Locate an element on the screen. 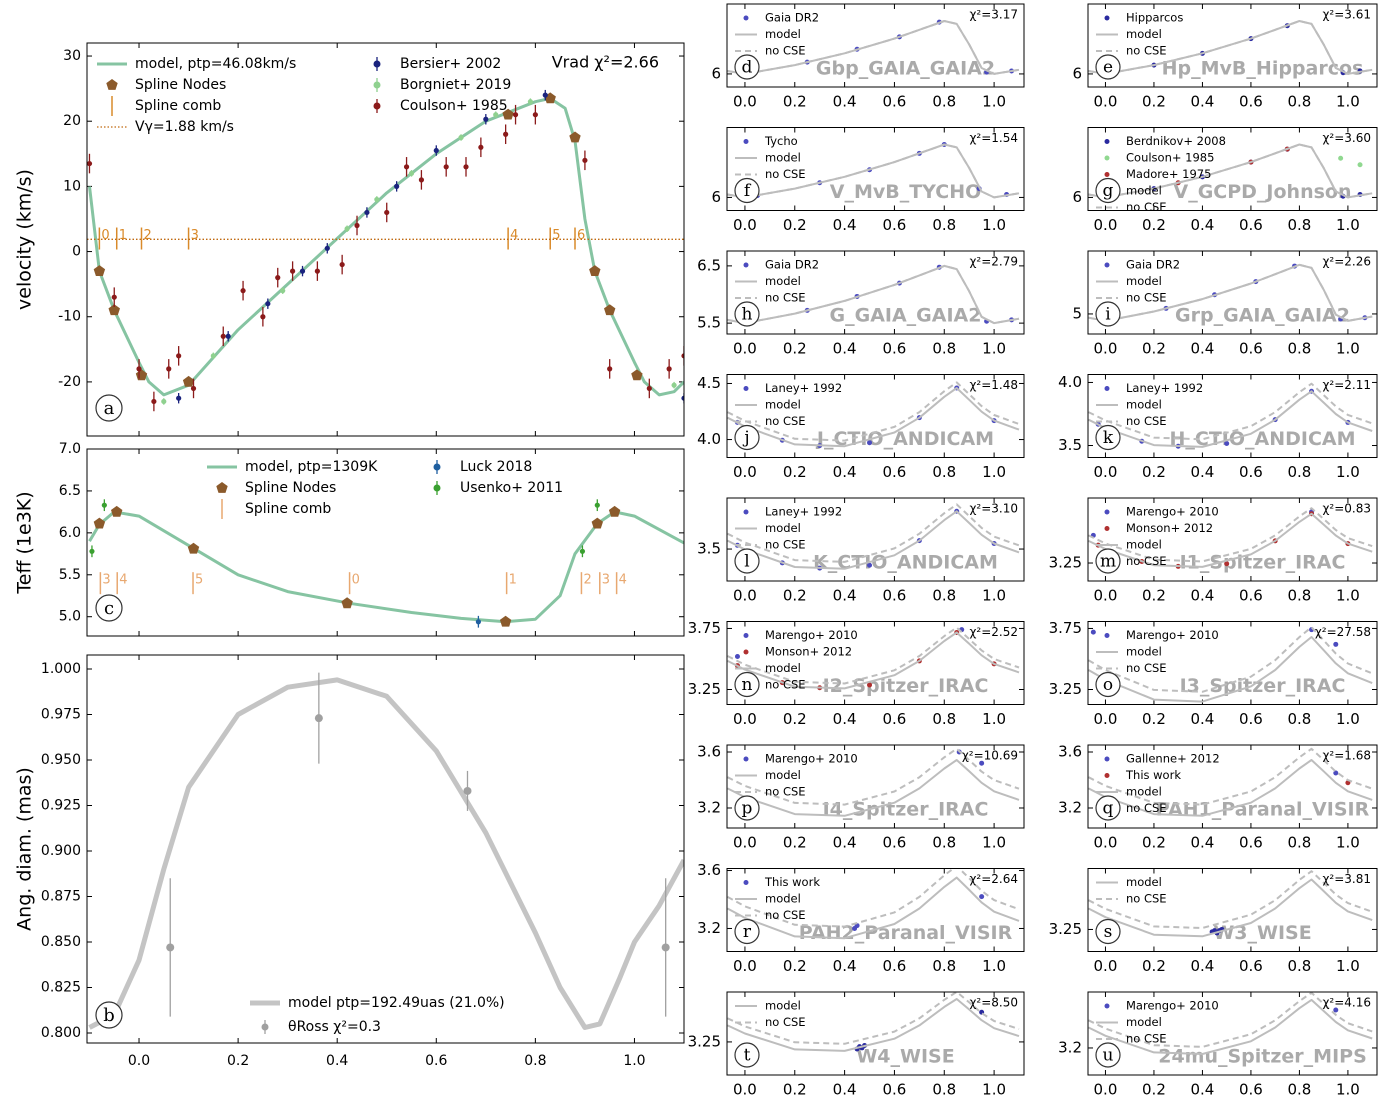  legend-label: Luck 2018 is located at coordinates (496, 467).